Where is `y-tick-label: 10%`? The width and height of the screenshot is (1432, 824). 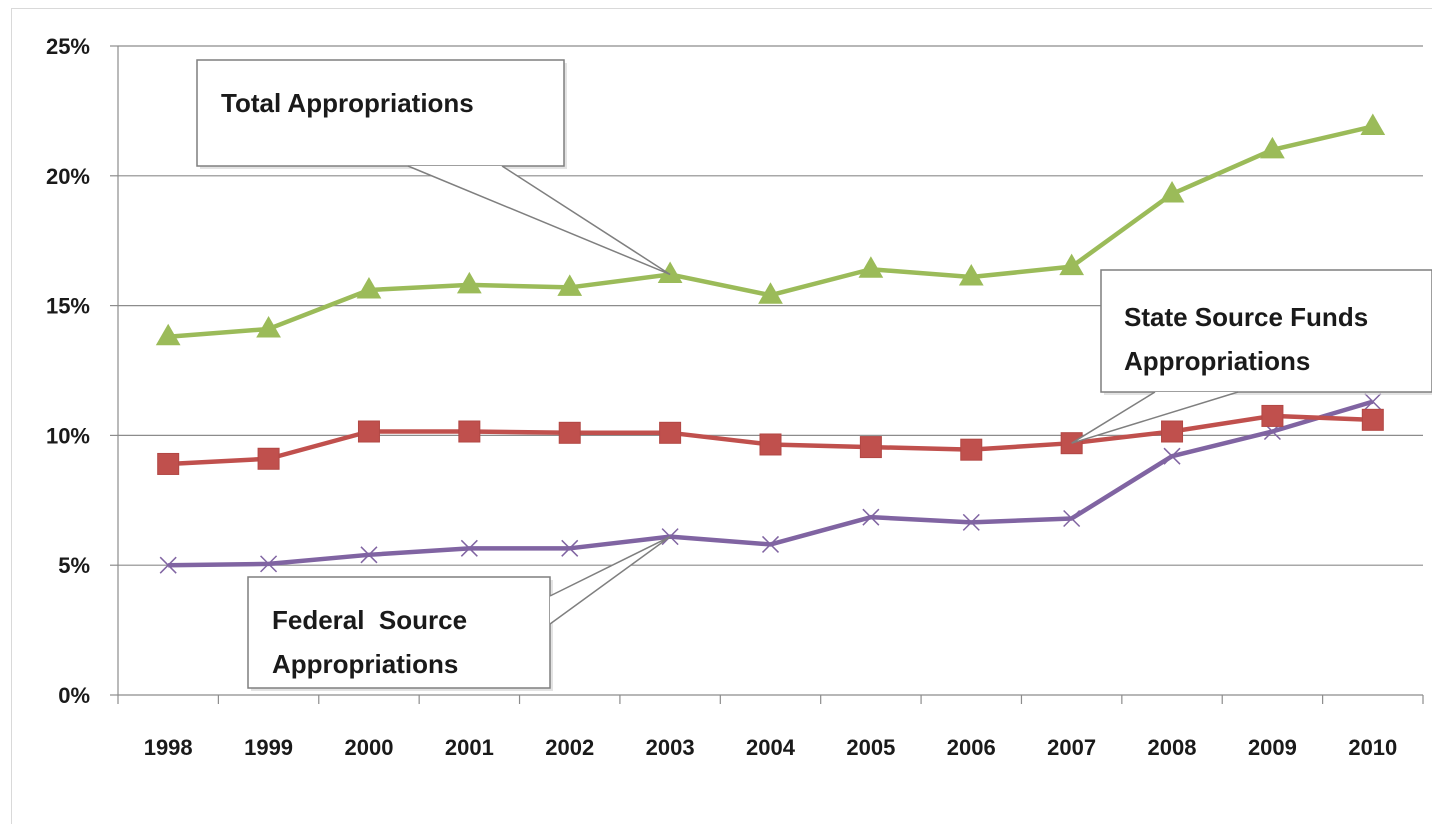 y-tick-label: 10% is located at coordinates (68, 435).